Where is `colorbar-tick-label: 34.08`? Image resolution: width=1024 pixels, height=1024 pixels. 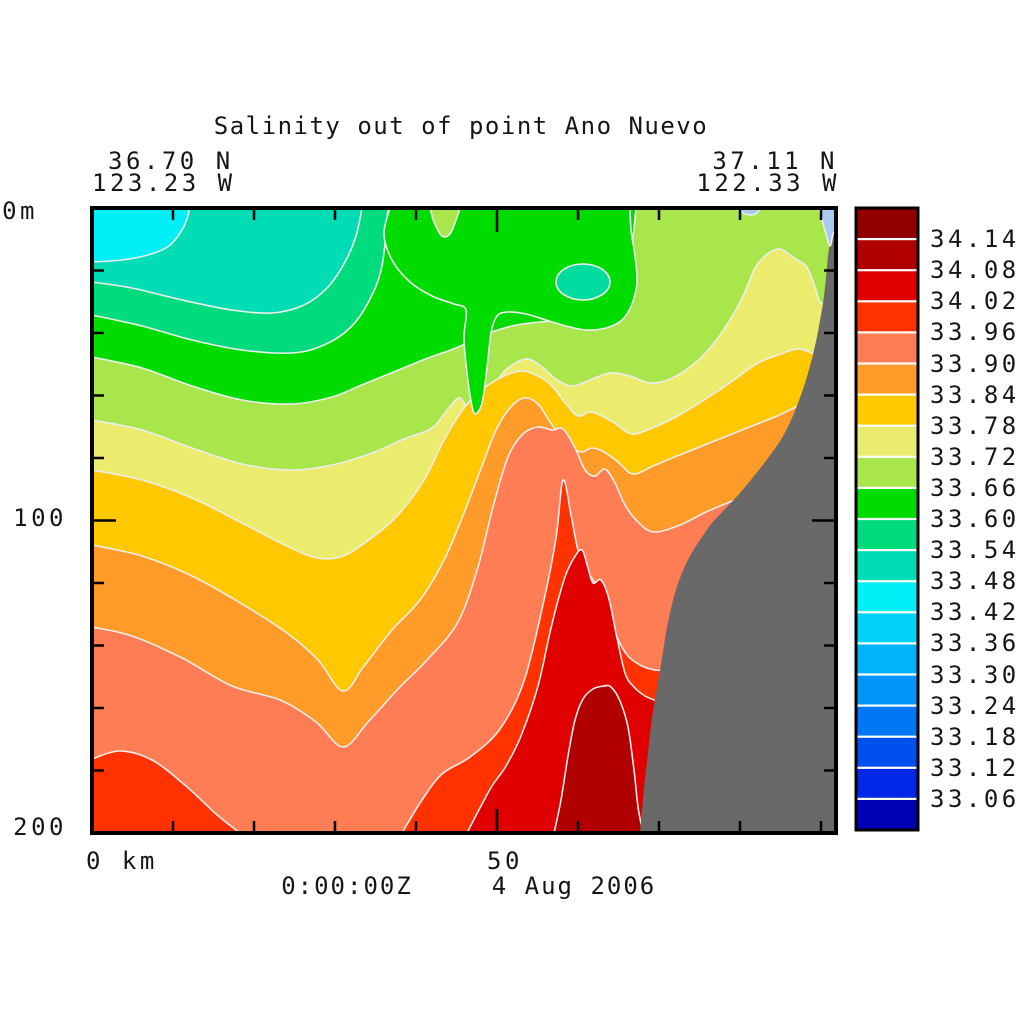
colorbar-tick-label: 34.08 is located at coordinates (975, 270).